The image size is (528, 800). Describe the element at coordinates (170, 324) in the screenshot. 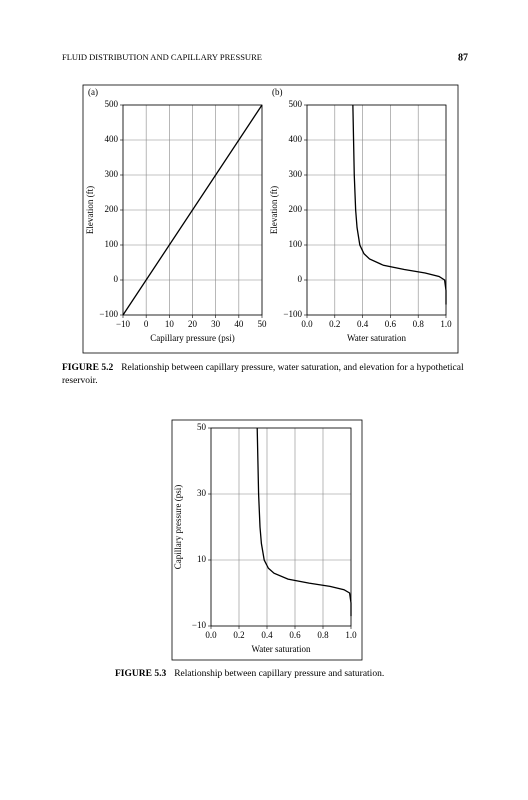

I see `x-tick-label: 10` at that location.